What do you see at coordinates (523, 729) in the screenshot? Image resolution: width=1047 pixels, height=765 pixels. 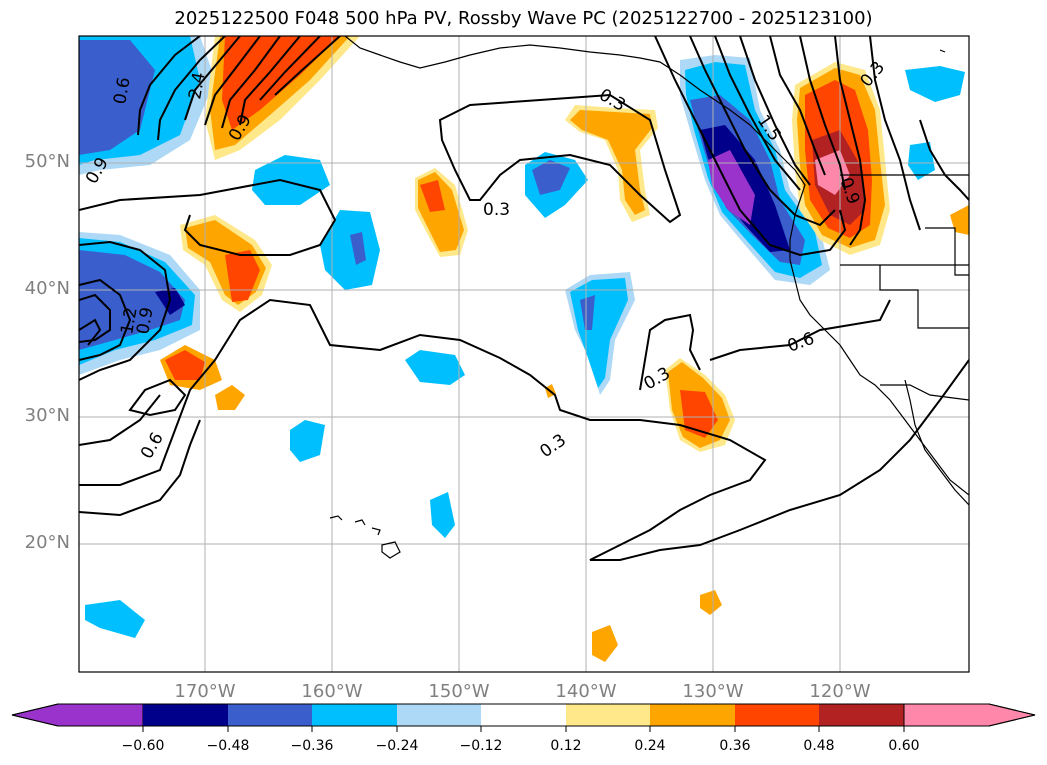 I see `colorbar-ticks` at bounding box center [523, 729].